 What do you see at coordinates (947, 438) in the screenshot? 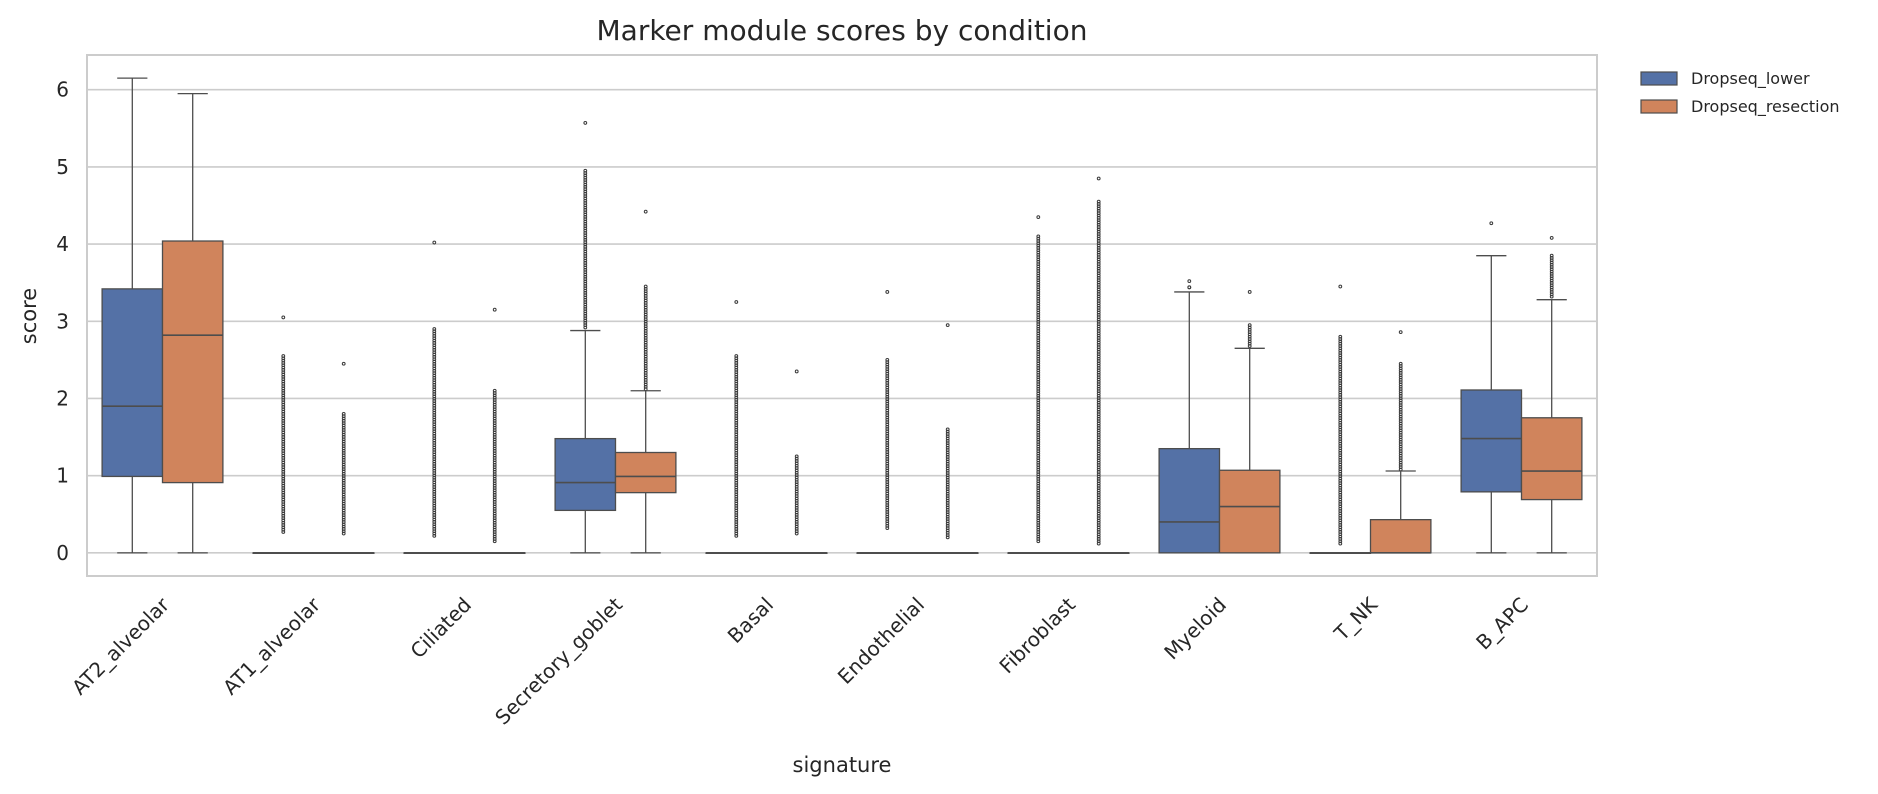
I see `box-Endothelial-Dropseq_resection` at bounding box center [947, 438].